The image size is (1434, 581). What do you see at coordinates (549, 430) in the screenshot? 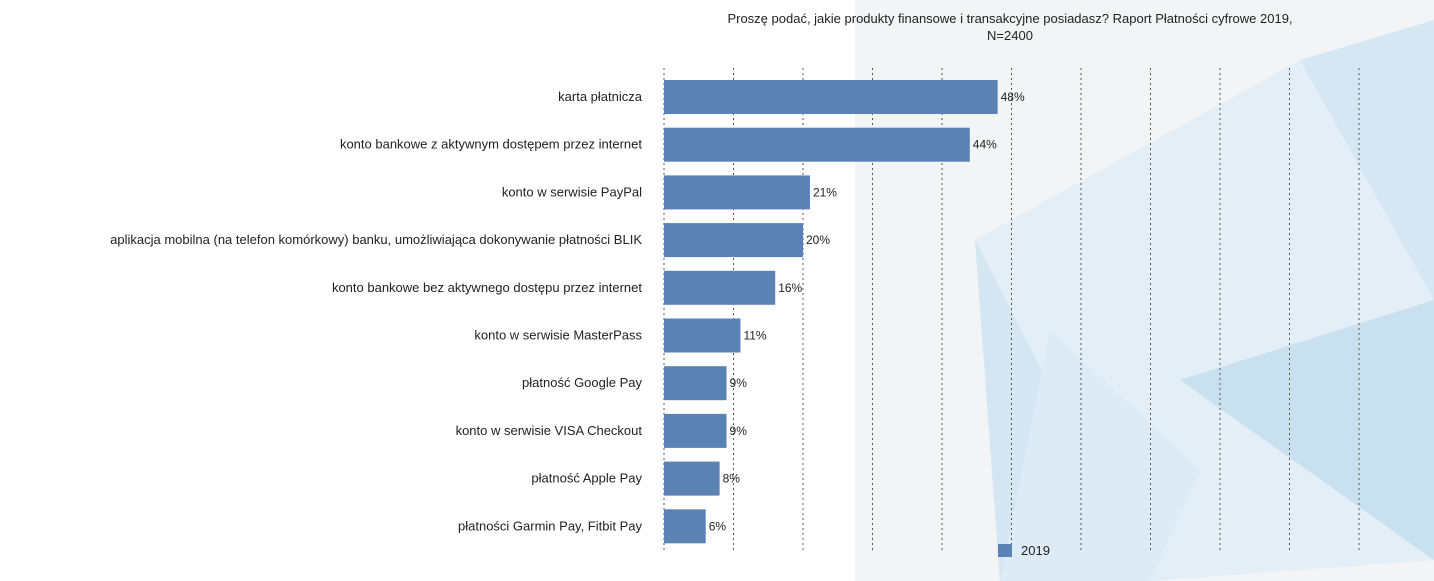
I see `category-label: konto w serwisie VISA Checkout` at bounding box center [549, 430].